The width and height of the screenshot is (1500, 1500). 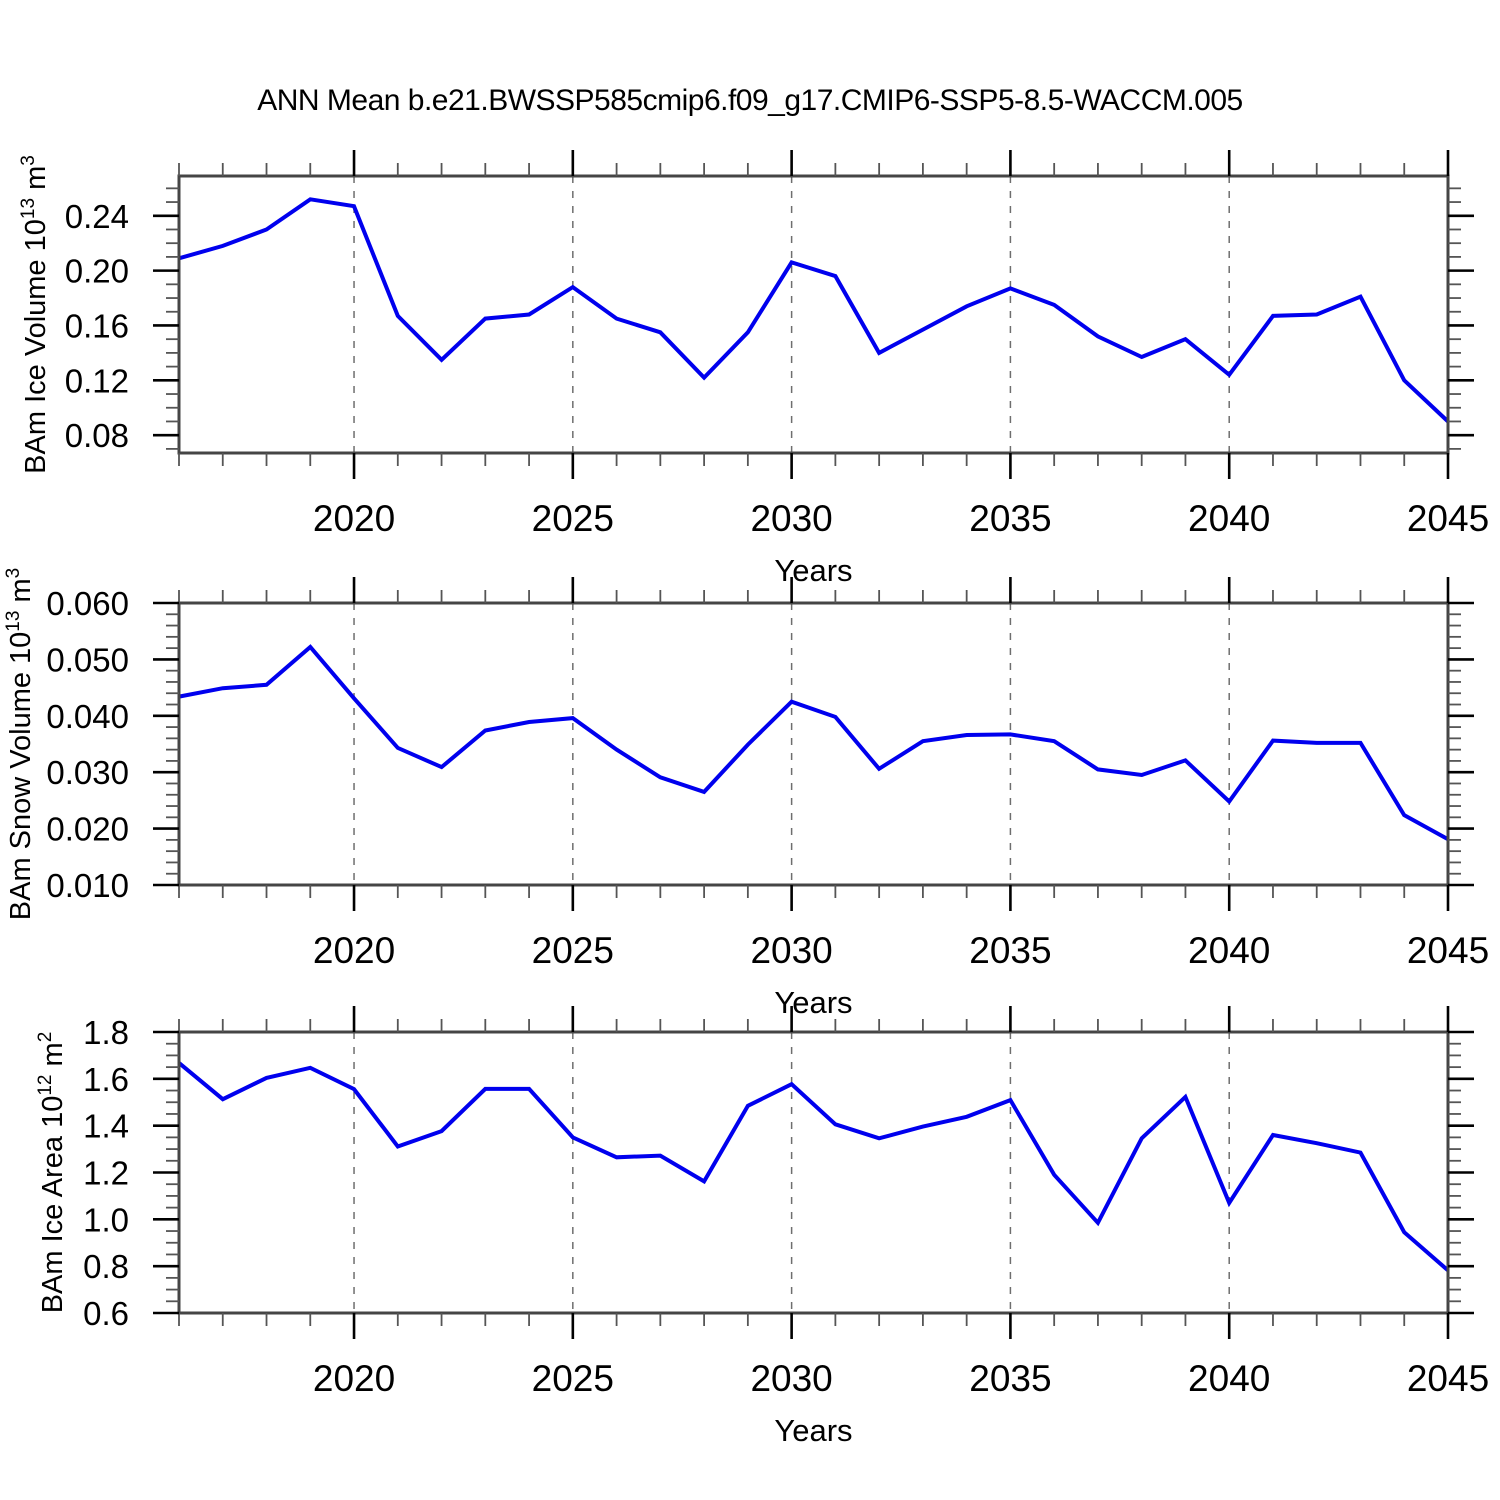 I want to click on y-tick-label: 1.8, so click(x=106, y=1032).